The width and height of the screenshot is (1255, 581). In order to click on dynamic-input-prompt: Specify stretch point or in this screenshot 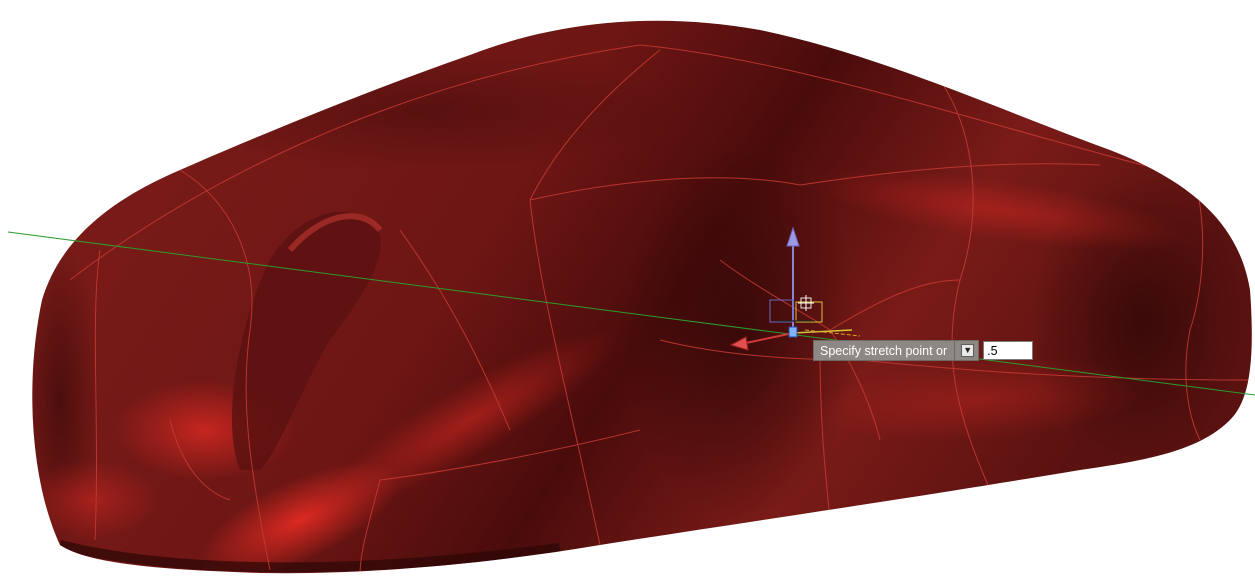, I will do `click(884, 350)`.